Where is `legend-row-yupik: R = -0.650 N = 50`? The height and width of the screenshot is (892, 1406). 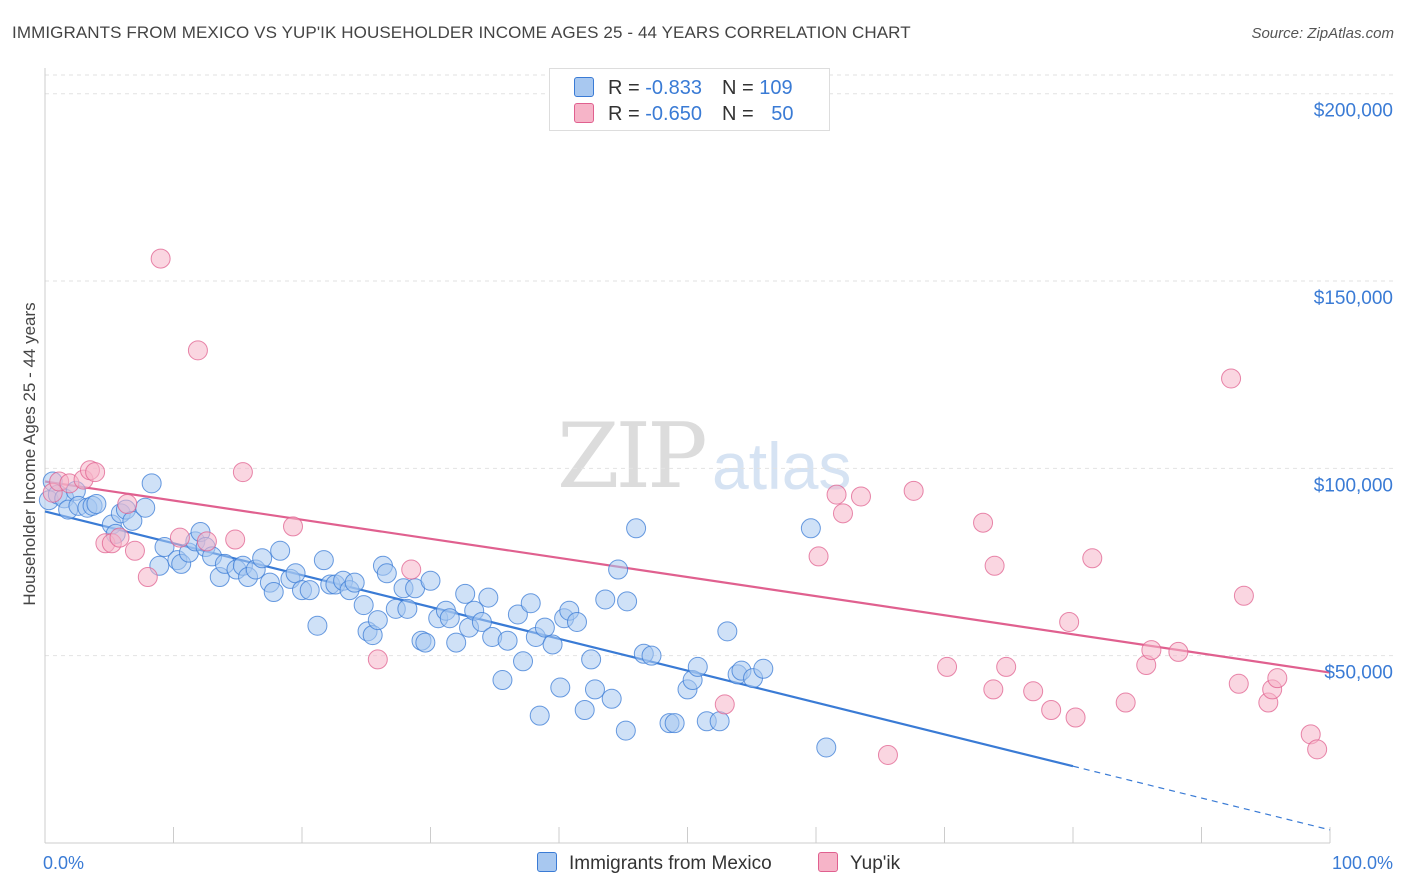 legend-row-yupik: R = -0.650 N = 50 is located at coordinates (683, 114).